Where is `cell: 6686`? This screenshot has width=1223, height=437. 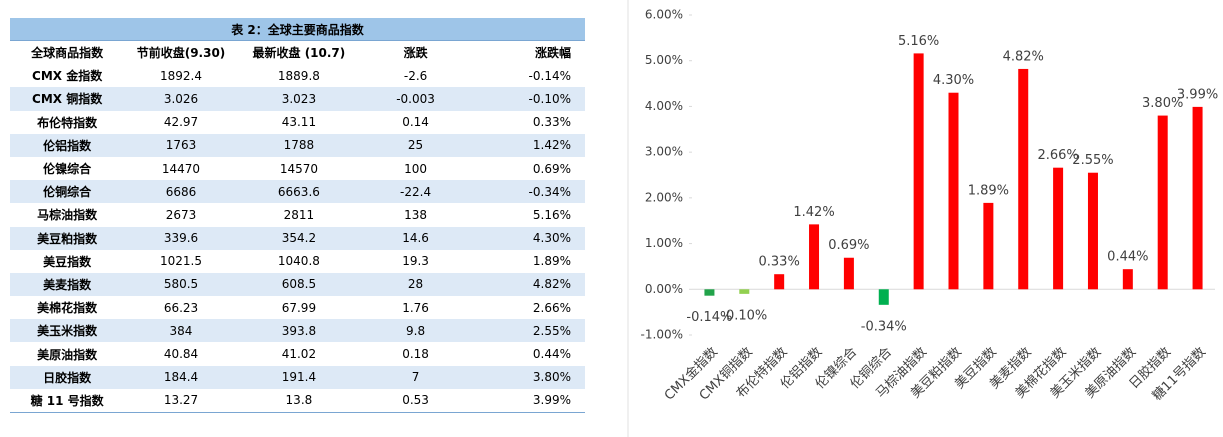
cell: 6686 is located at coordinates (181, 192).